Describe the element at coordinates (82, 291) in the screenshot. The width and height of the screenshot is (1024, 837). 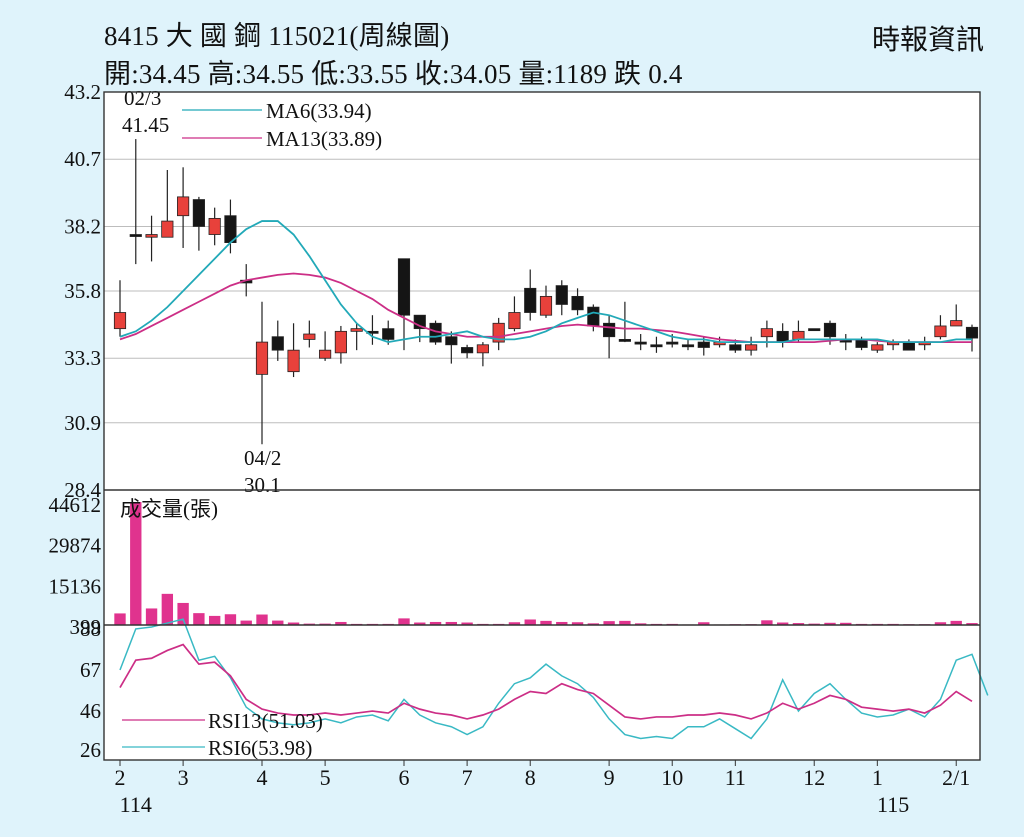
I see `price-tick-label: 35.8` at that location.